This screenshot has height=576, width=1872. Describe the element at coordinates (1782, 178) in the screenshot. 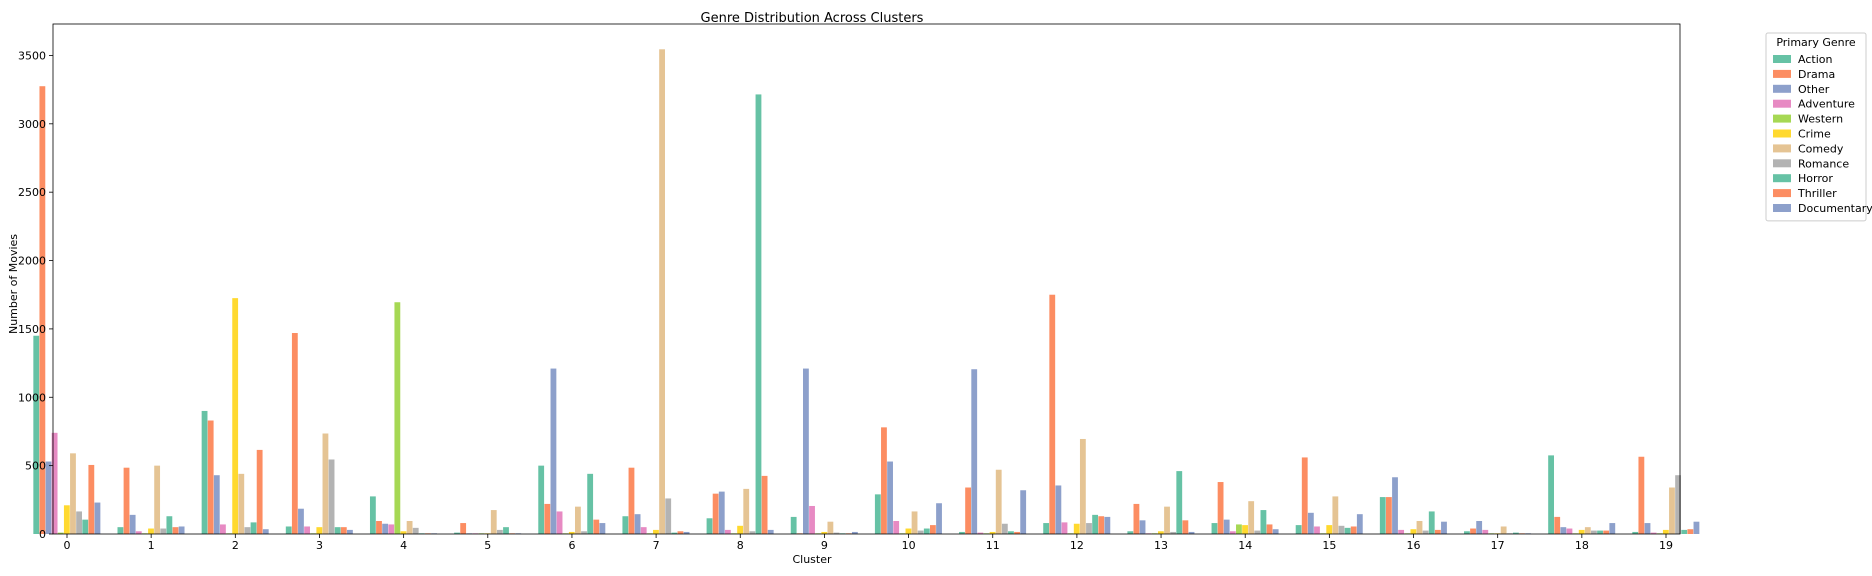

I see `legend-swatch-horror` at that location.